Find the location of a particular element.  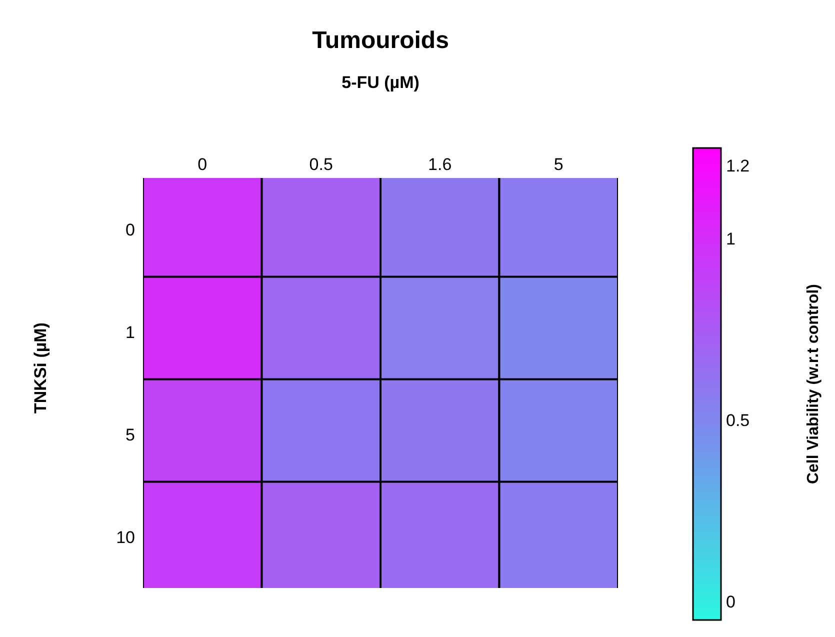

x-tick-label: 1.6 is located at coordinates (440, 164).